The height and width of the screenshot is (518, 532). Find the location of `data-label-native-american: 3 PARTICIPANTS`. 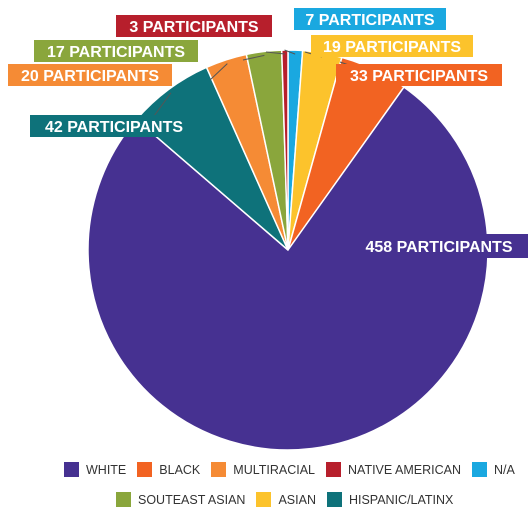

data-label-native-american: 3 PARTICIPANTS is located at coordinates (194, 26).